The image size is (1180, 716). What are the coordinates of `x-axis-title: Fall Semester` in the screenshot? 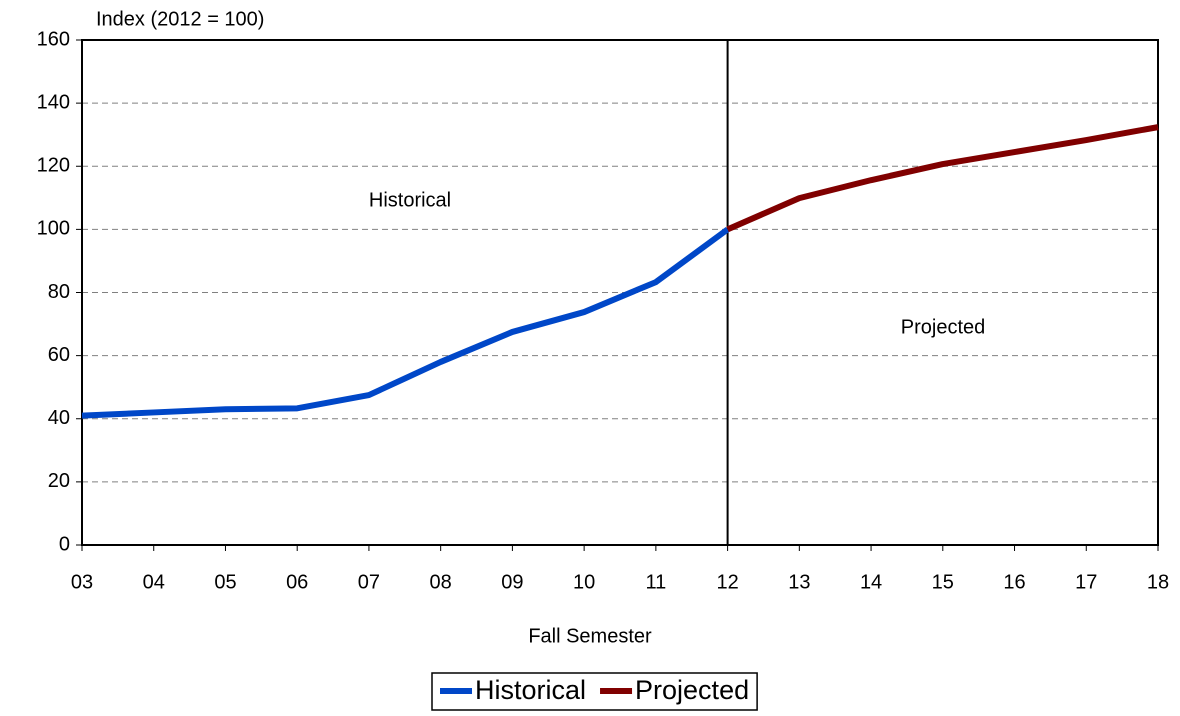 It's located at (590, 636).